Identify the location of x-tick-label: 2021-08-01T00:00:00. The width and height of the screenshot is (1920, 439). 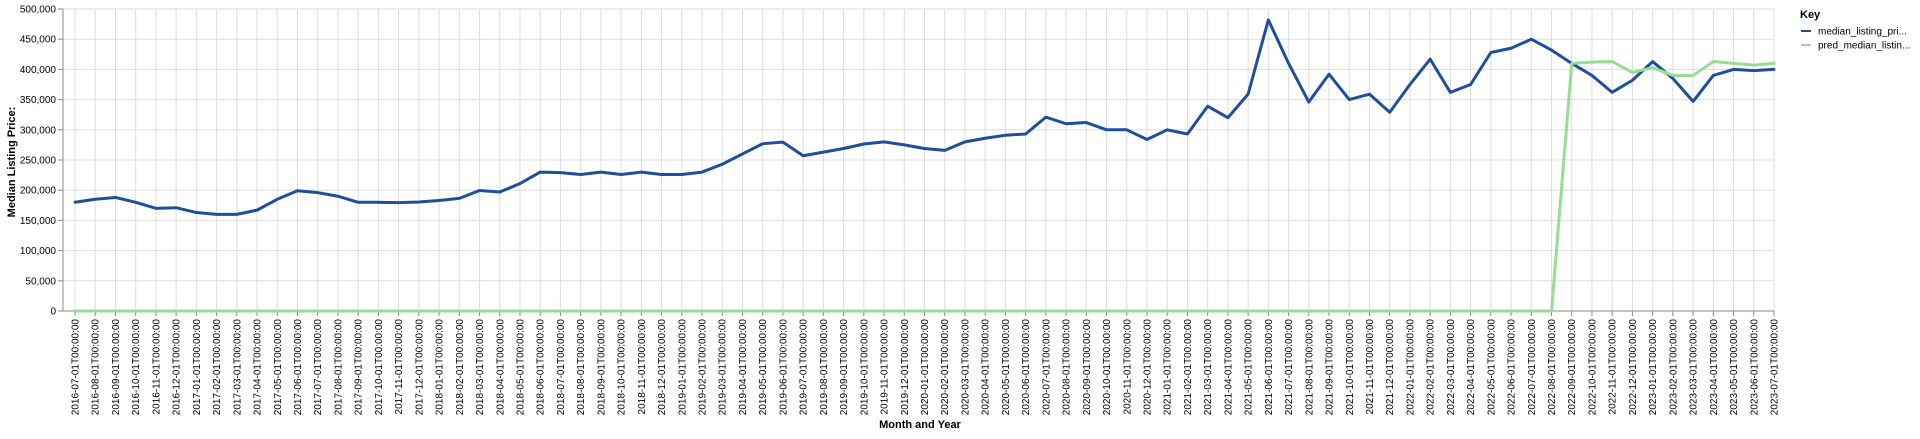
(1309, 367).